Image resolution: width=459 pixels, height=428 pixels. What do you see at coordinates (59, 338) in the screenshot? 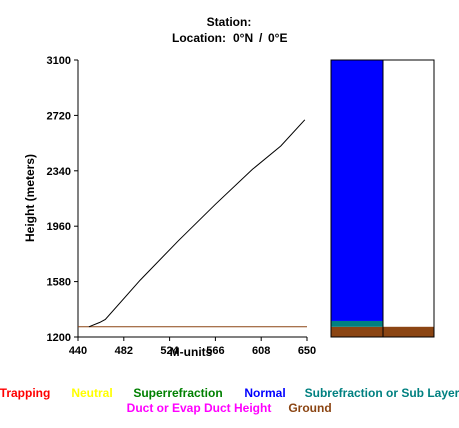
I see `y-tick-label: 1200` at bounding box center [59, 338].